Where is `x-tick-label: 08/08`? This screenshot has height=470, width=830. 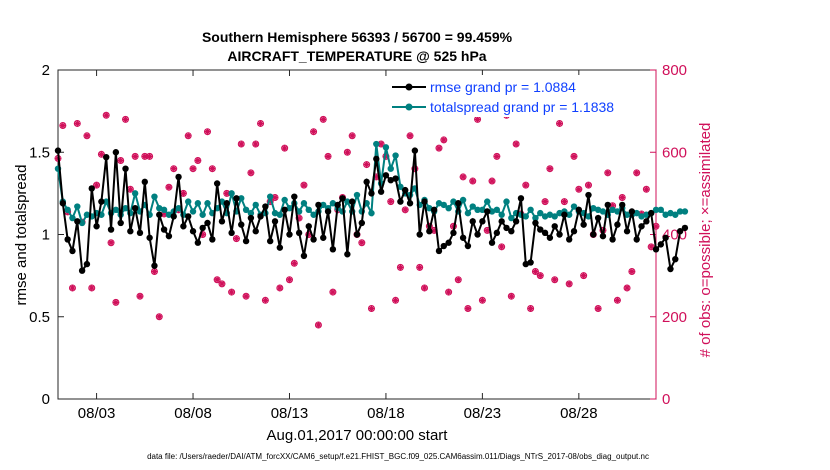
x-tick-label: 08/08 is located at coordinates (193, 413).